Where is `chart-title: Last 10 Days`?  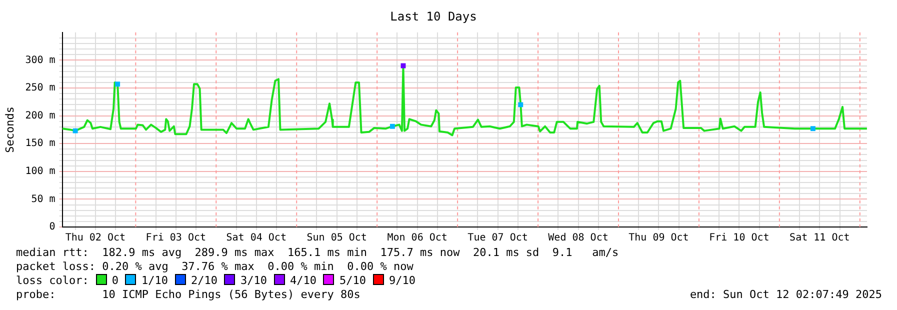 chart-title: Last 10 Days is located at coordinates (433, 16).